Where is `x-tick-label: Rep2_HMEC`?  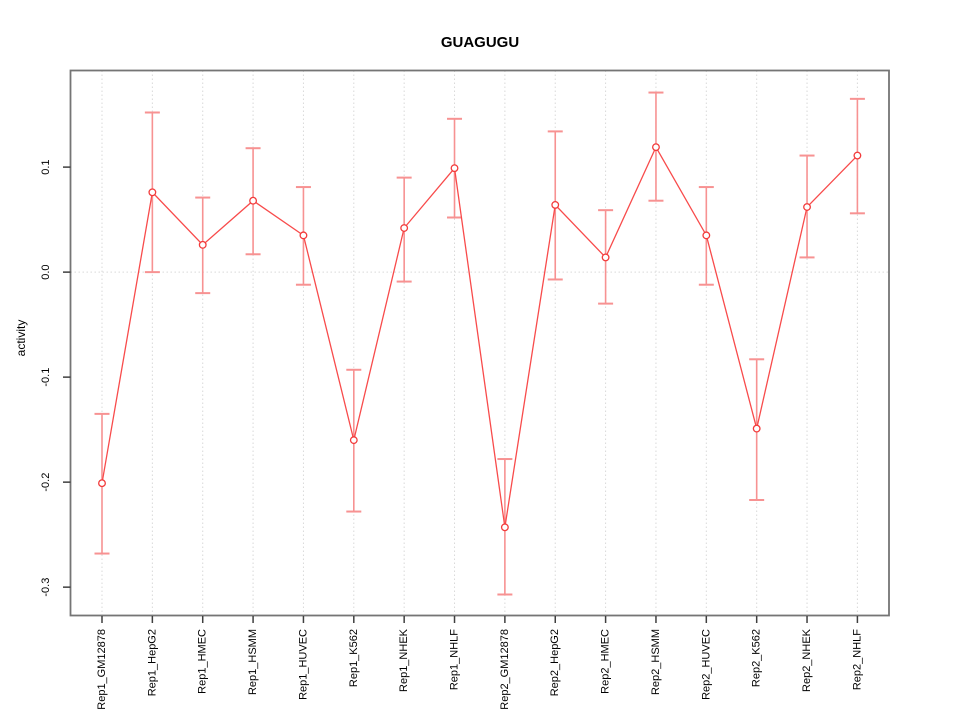 x-tick-label: Rep2_HMEC is located at coordinates (606, 661).